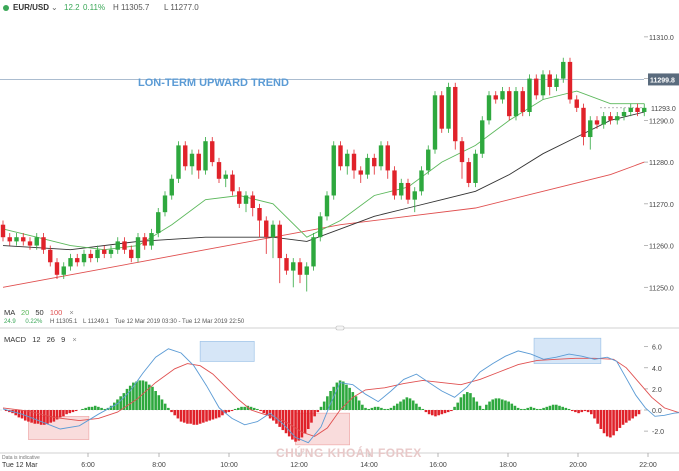 This screenshot has height=471, width=679. I want to click on macd-fast: 12, so click(36, 339).